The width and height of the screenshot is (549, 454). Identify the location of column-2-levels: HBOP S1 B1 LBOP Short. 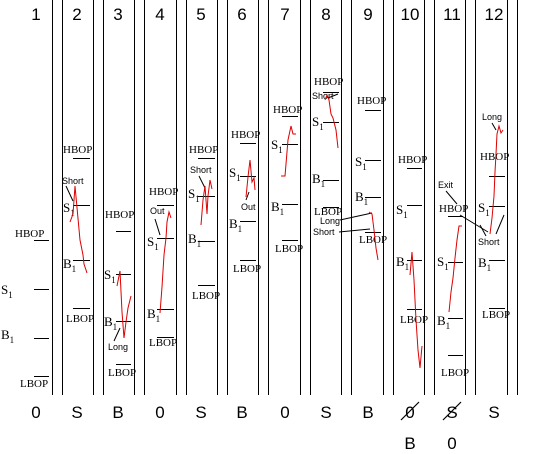
(78, 234).